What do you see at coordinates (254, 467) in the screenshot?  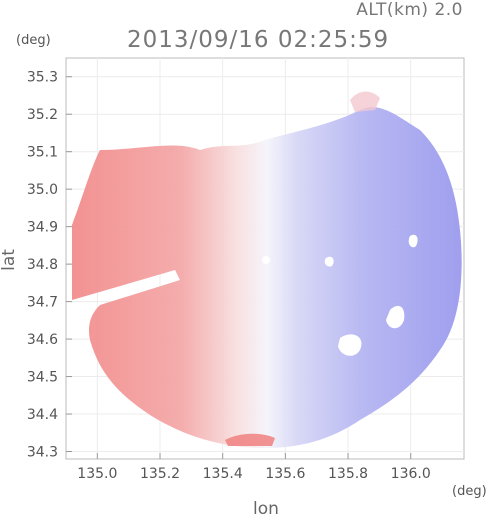 I see `x-axis-ticks: 135.0 135.2 135.4 135.6 135.8 136.0` at bounding box center [254, 467].